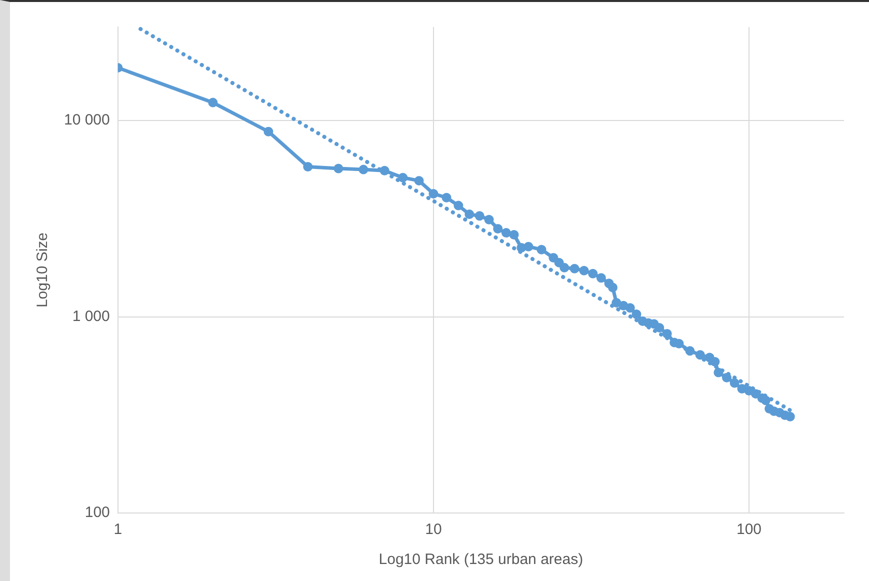 The height and width of the screenshot is (581, 869). I want to click on y-tick-label: 1 000, so click(91, 316).